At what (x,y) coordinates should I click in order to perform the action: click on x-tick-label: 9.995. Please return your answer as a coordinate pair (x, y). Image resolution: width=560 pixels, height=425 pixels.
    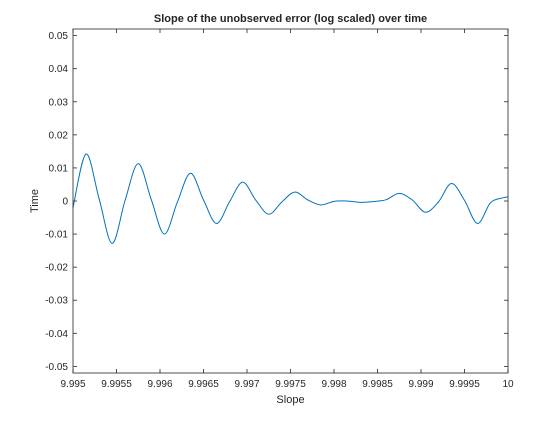
    Looking at the image, I should click on (72, 384).